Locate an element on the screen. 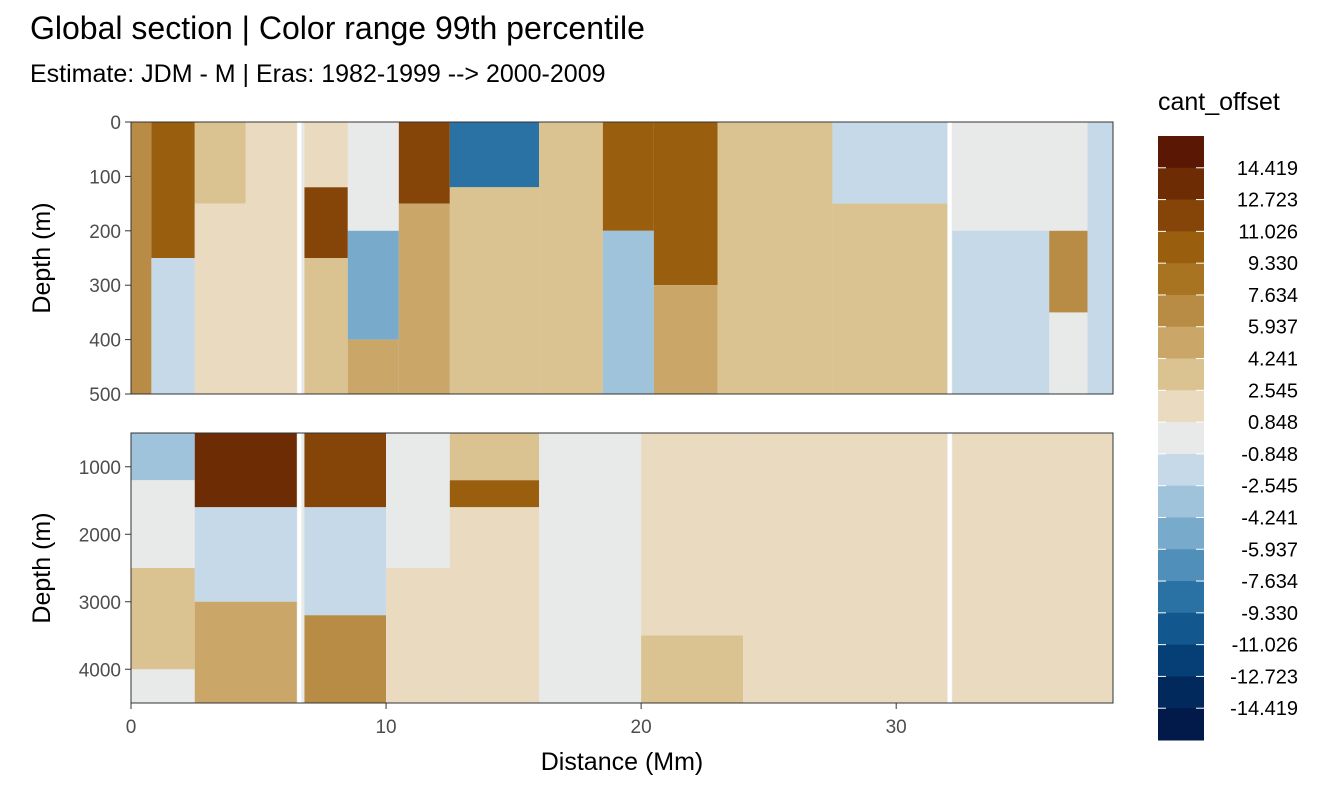 This screenshot has width=1344, height=806. y-tick-label: 300 is located at coordinates (105, 286).